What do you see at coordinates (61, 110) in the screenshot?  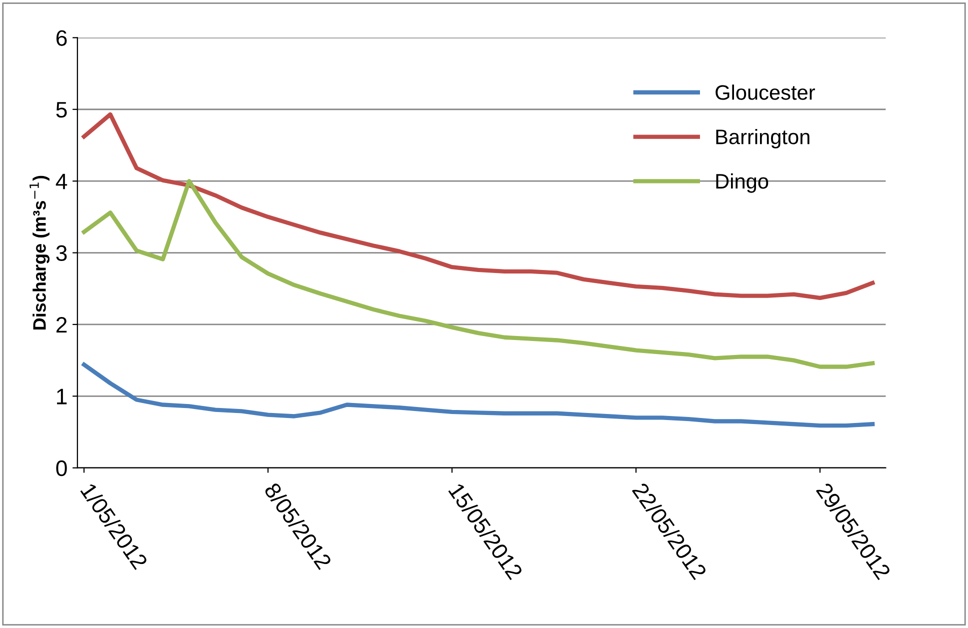 I see `y-tick-label: 5` at bounding box center [61, 110].